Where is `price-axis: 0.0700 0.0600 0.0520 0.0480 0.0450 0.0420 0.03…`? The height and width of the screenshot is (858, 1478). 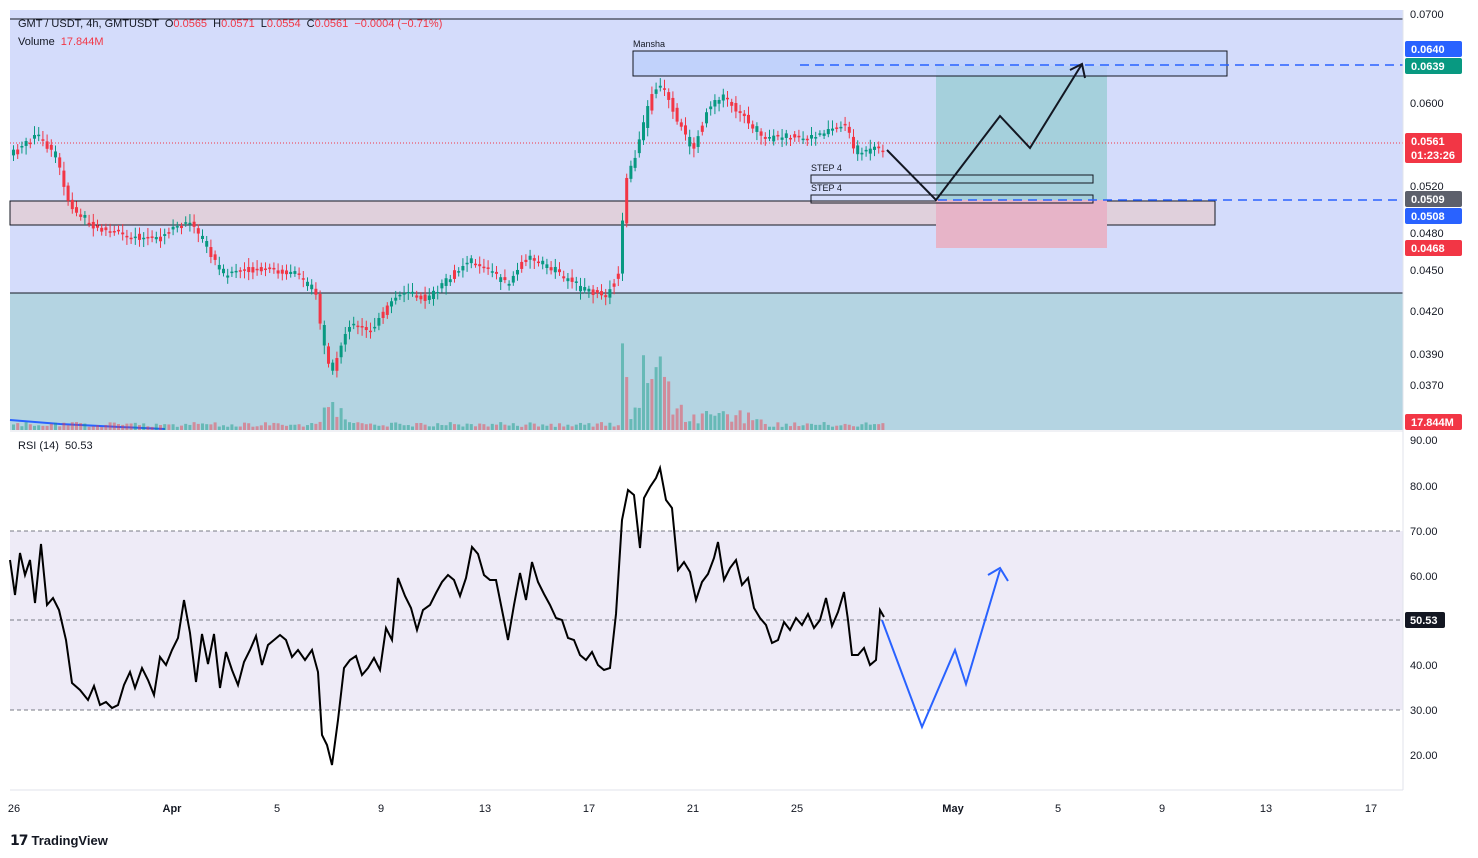 price-axis: 0.0700 0.0600 0.0520 0.0480 0.0450 0.0420 0.03… is located at coordinates (1427, 200).